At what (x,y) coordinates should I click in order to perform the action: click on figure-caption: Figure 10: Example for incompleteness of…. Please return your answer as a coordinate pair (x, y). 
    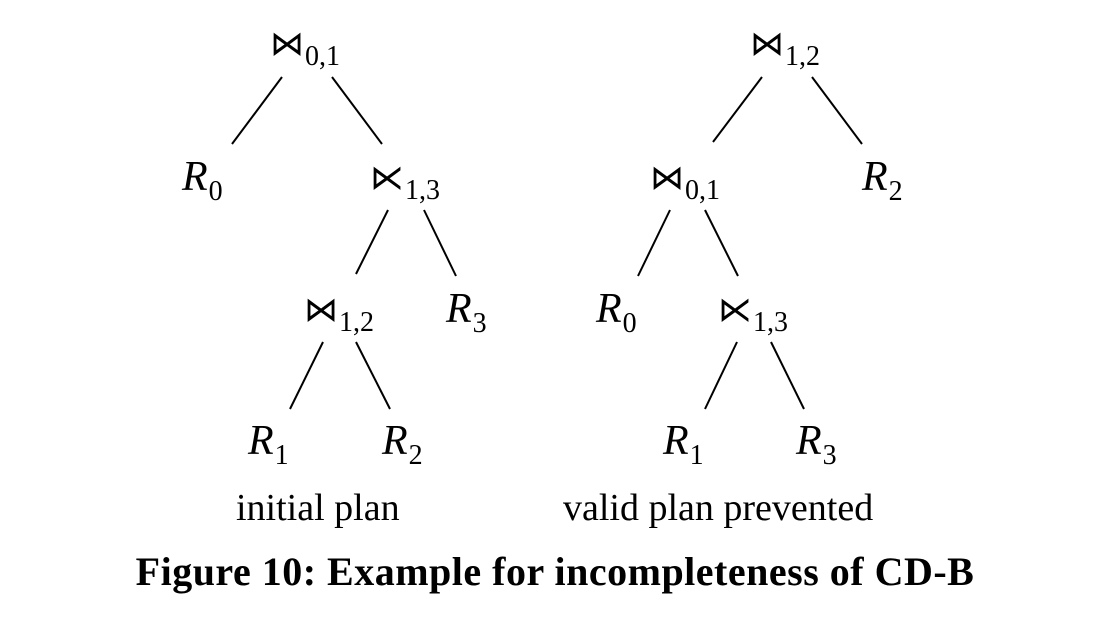
    Looking at the image, I should click on (555, 571).